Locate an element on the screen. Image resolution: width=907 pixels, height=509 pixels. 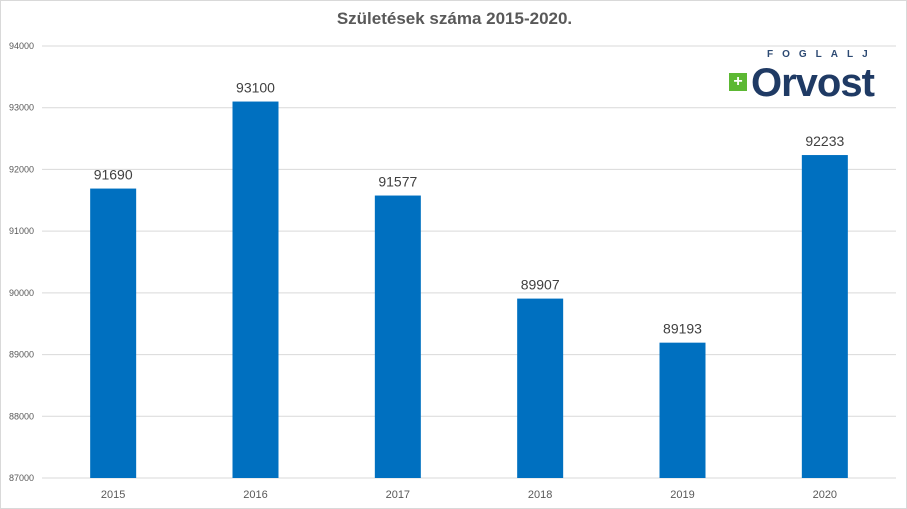
bar-2015 is located at coordinates (113, 333).